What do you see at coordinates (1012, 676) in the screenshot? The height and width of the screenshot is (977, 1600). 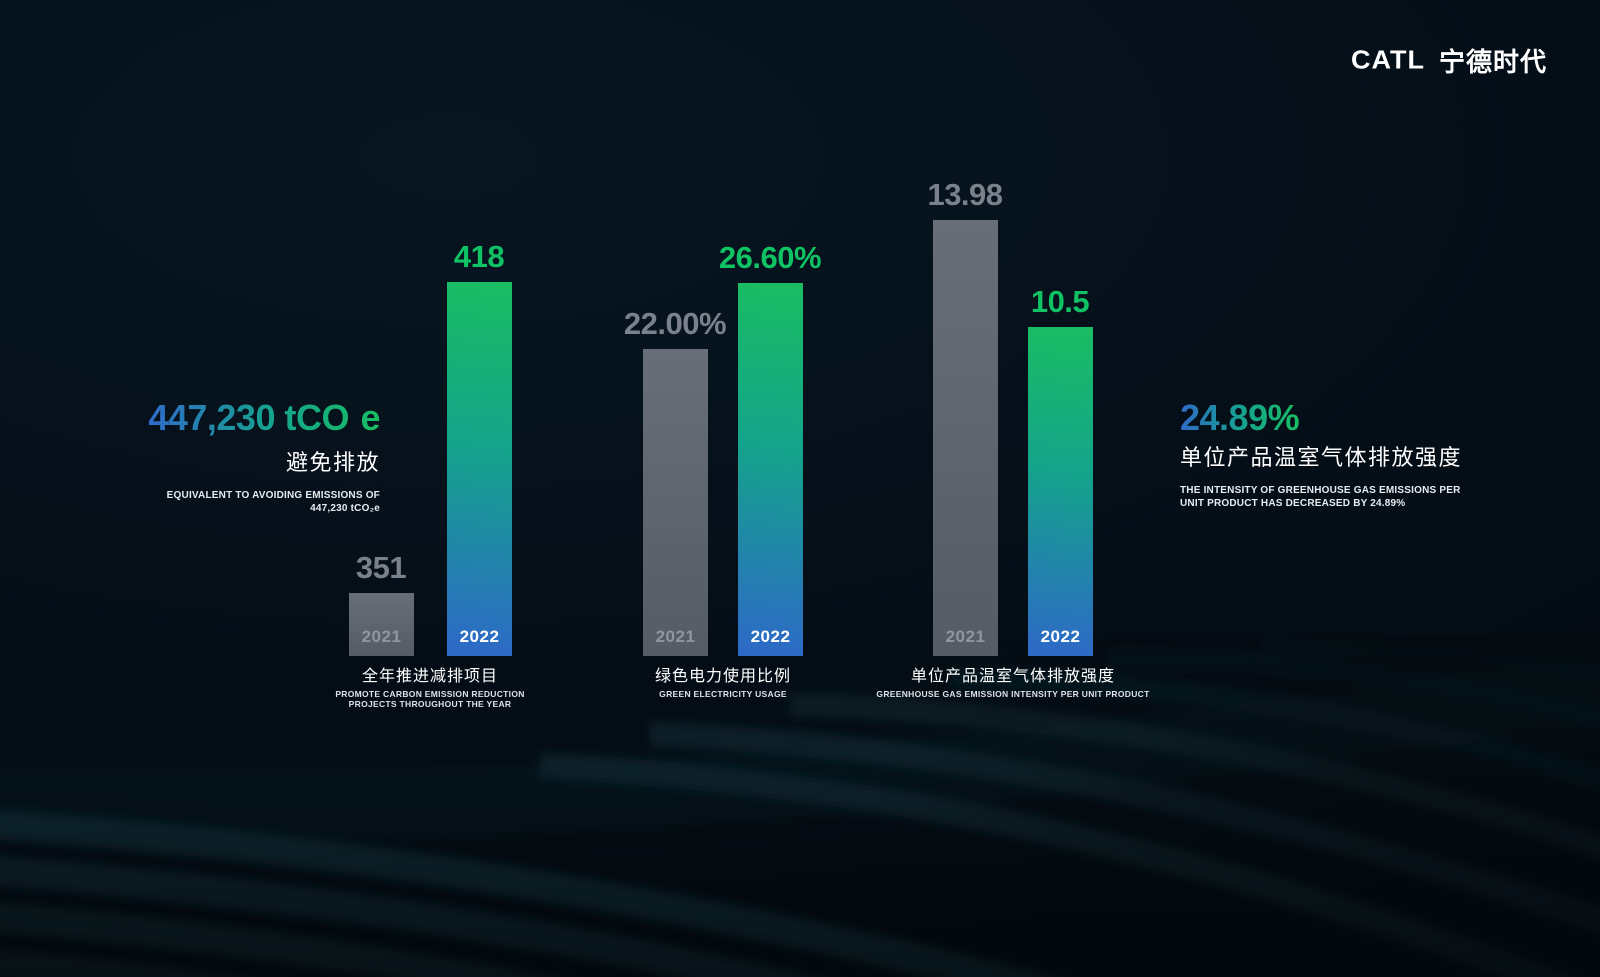 I see `chart3-title-cn: 单位产品温室气体排放强度` at bounding box center [1012, 676].